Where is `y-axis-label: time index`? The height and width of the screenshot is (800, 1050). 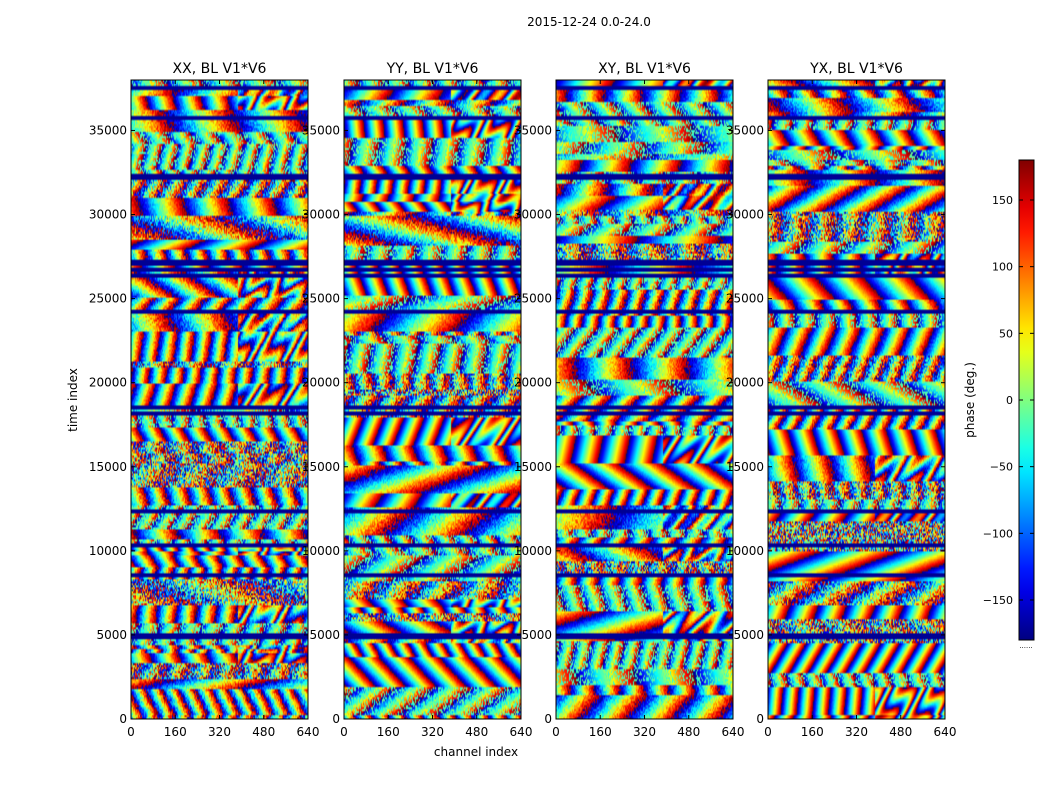
y-axis-label: time index is located at coordinates (73, 400).